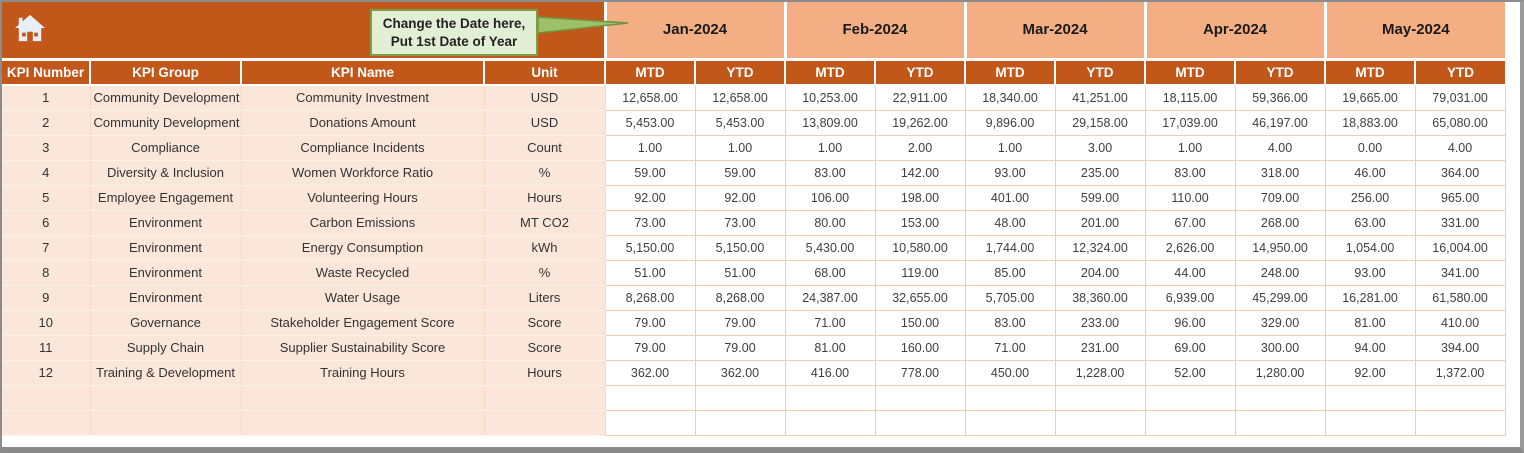 Image resolution: width=1524 pixels, height=453 pixels. Describe the element at coordinates (1280, 98) in the screenshot. I see `kpi-value-cell: 59,366.00` at that location.